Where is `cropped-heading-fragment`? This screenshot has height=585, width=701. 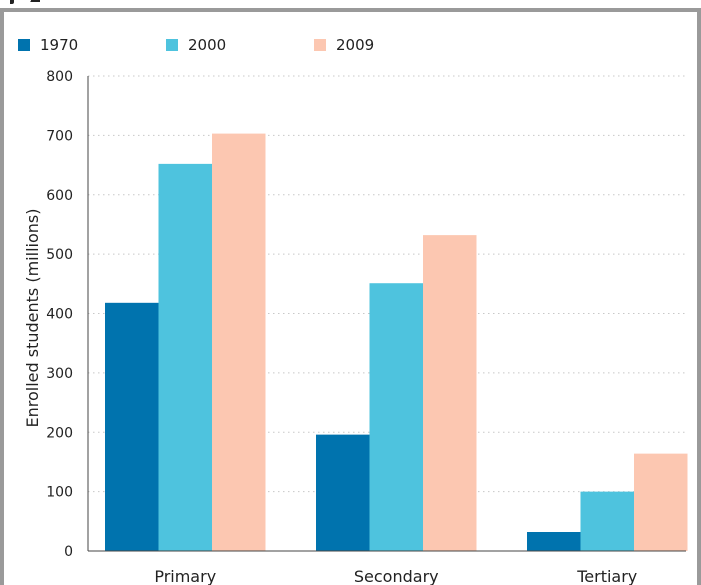
cropped-heading-fragment is located at coordinates (25, 4).